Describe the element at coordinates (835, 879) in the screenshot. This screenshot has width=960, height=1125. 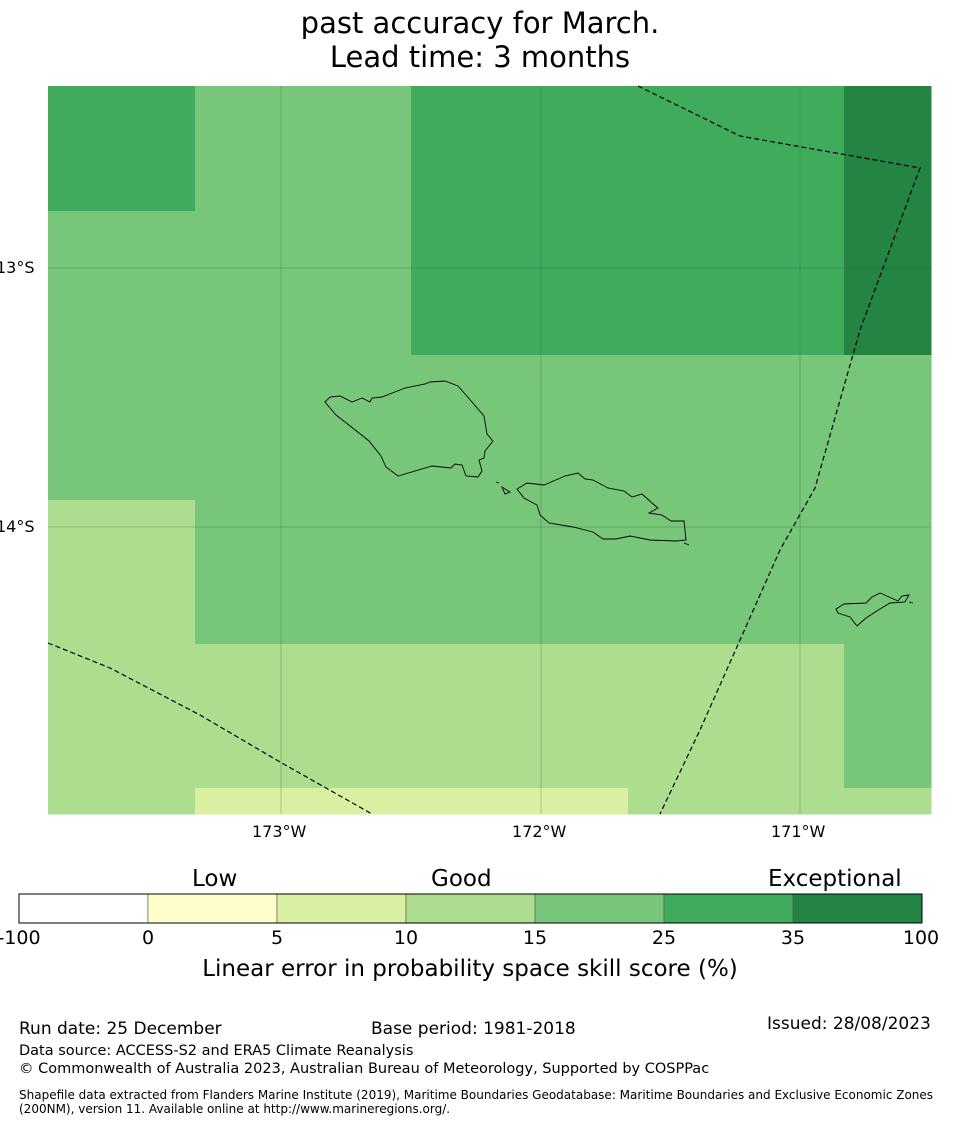
I see `category-exceptional: Exceptional` at that location.